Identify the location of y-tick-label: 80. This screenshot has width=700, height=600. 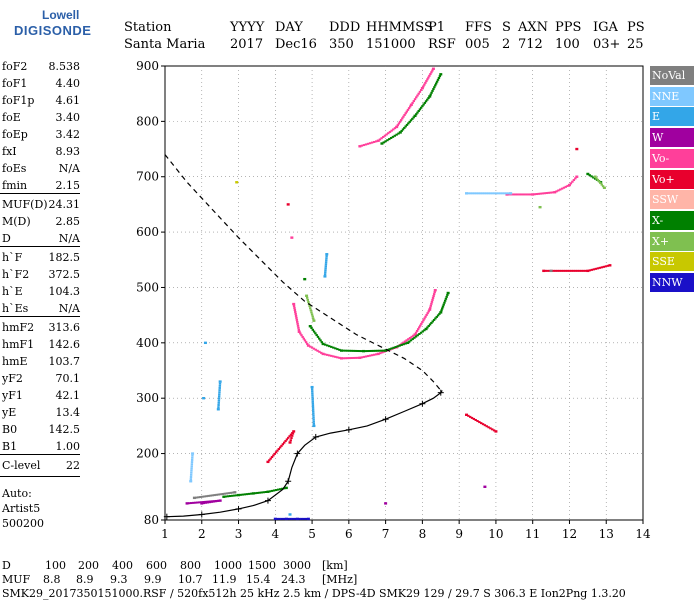
(151, 520).